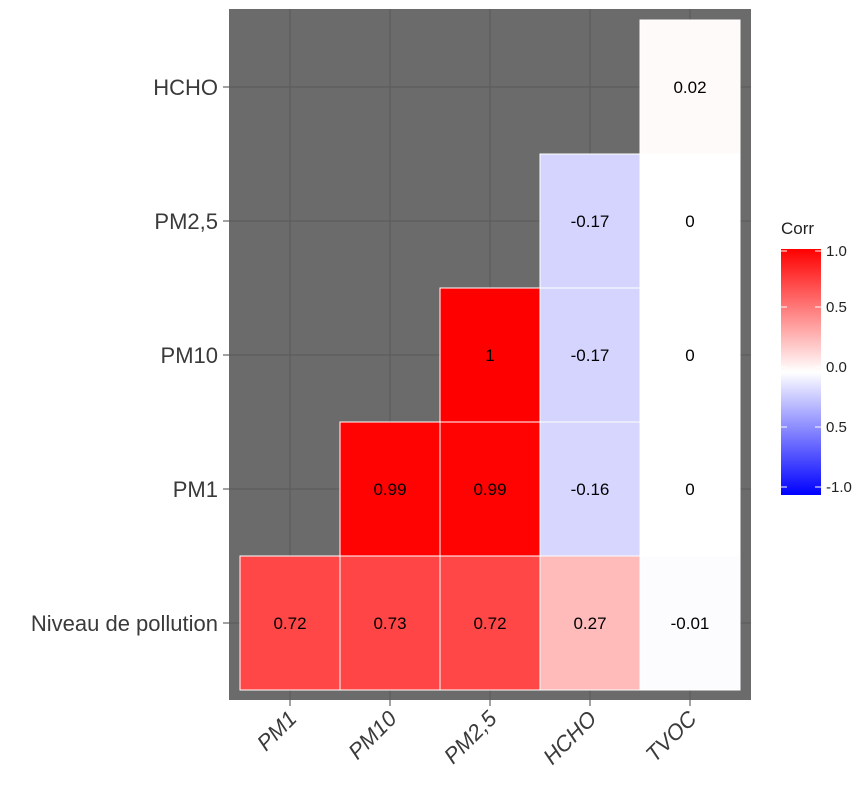 The width and height of the screenshot is (859, 795). What do you see at coordinates (124, 623) in the screenshot?
I see `y-axis-label: Niveau de pollution` at bounding box center [124, 623].